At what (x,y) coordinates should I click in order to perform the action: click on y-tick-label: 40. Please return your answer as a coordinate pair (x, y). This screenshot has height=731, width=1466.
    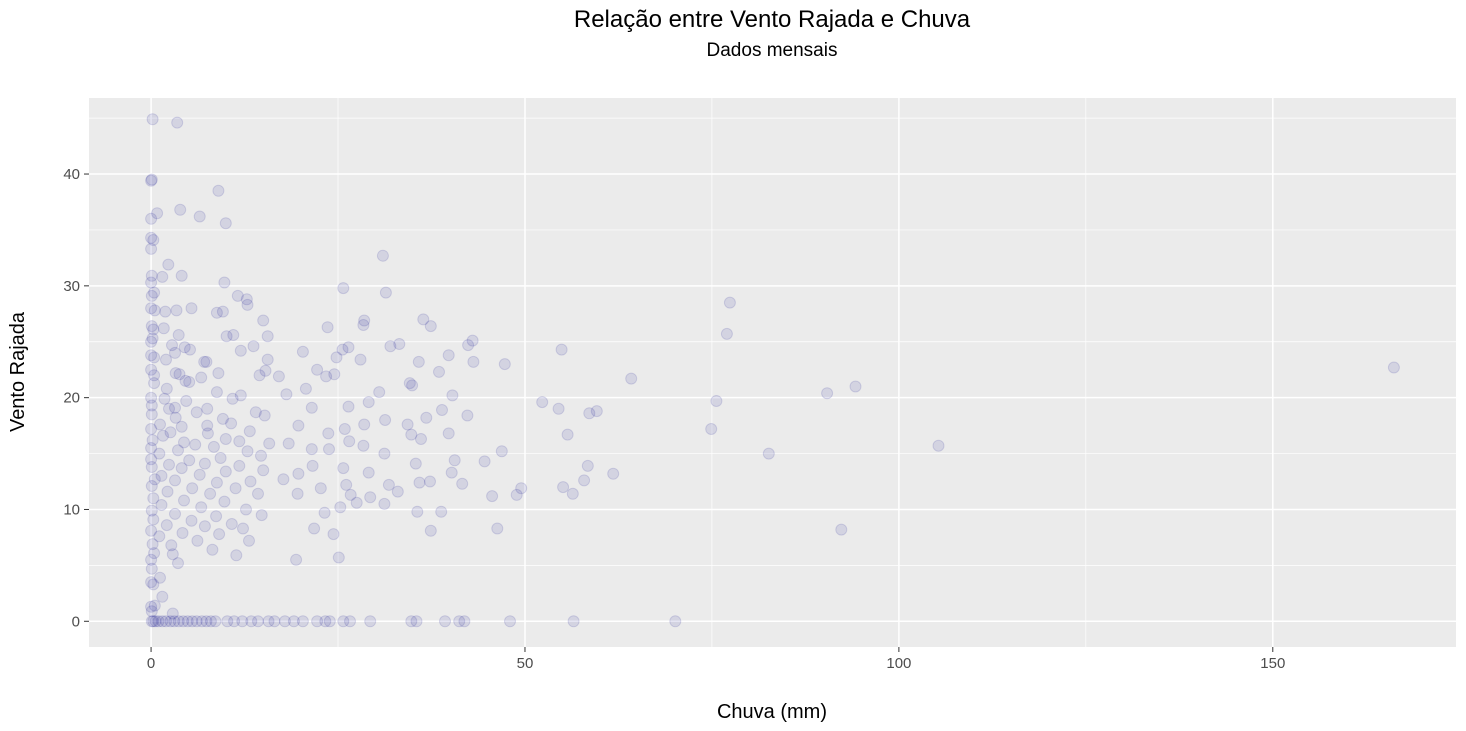
    Looking at the image, I should click on (71, 174).